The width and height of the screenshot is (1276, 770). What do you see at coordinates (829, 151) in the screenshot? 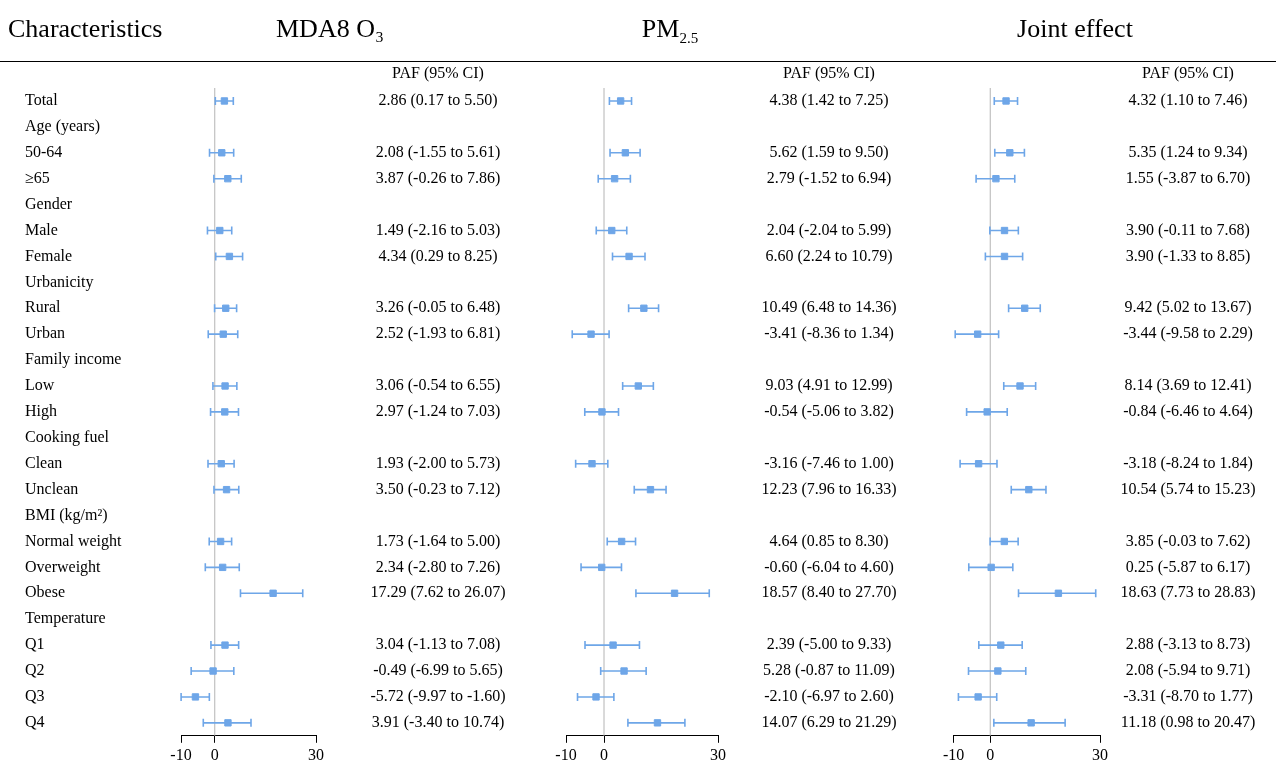
I see `data-label: 5.62 (1.59 to 9.50)` at bounding box center [829, 151].